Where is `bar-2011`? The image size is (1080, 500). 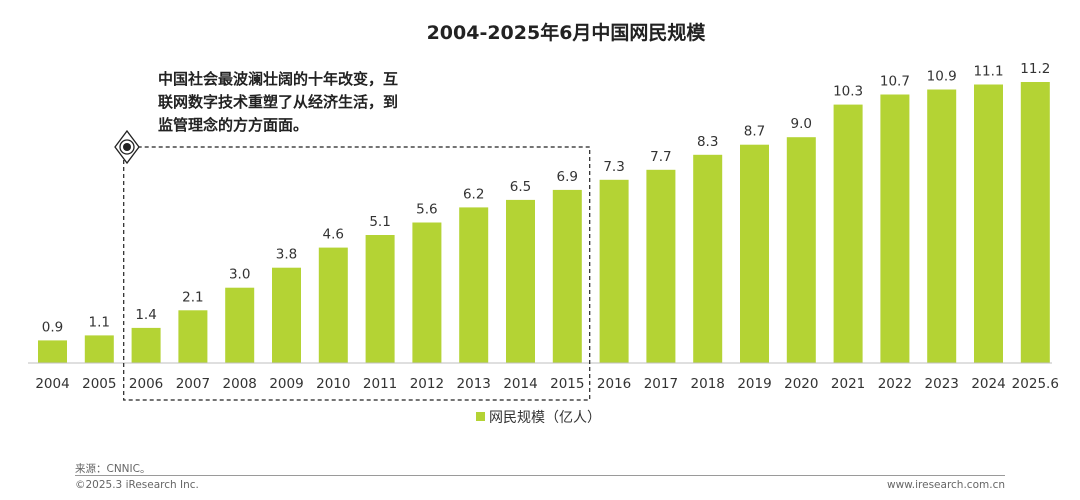
bar-2011 is located at coordinates (380, 299).